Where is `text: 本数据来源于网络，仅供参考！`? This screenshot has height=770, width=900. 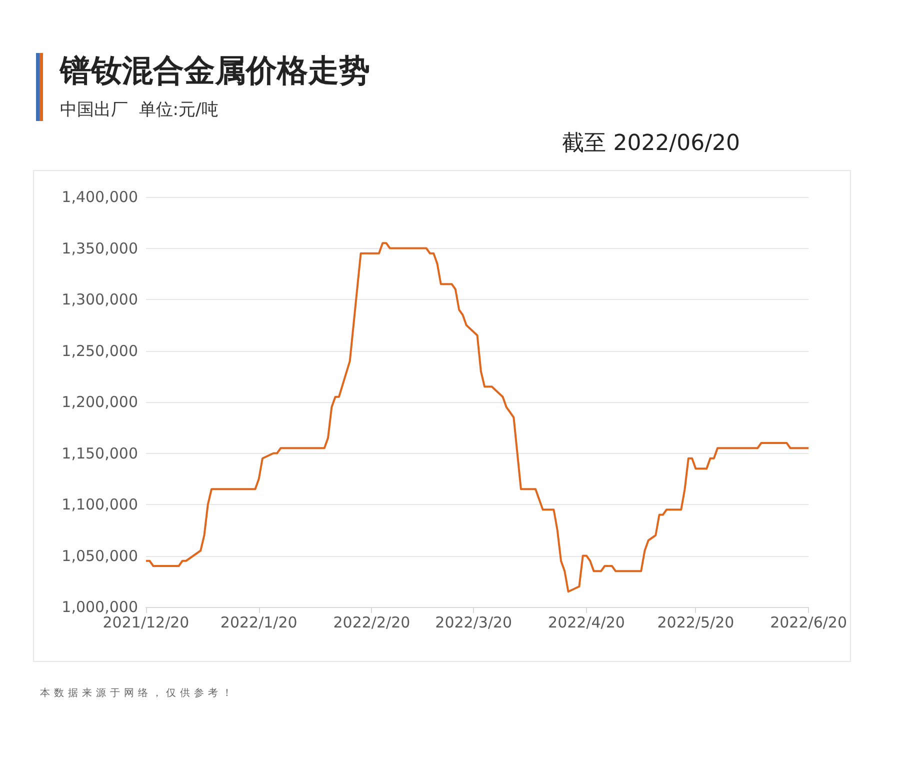
text: 本数据来源于网络，仅供参考！ is located at coordinates (138, 693).